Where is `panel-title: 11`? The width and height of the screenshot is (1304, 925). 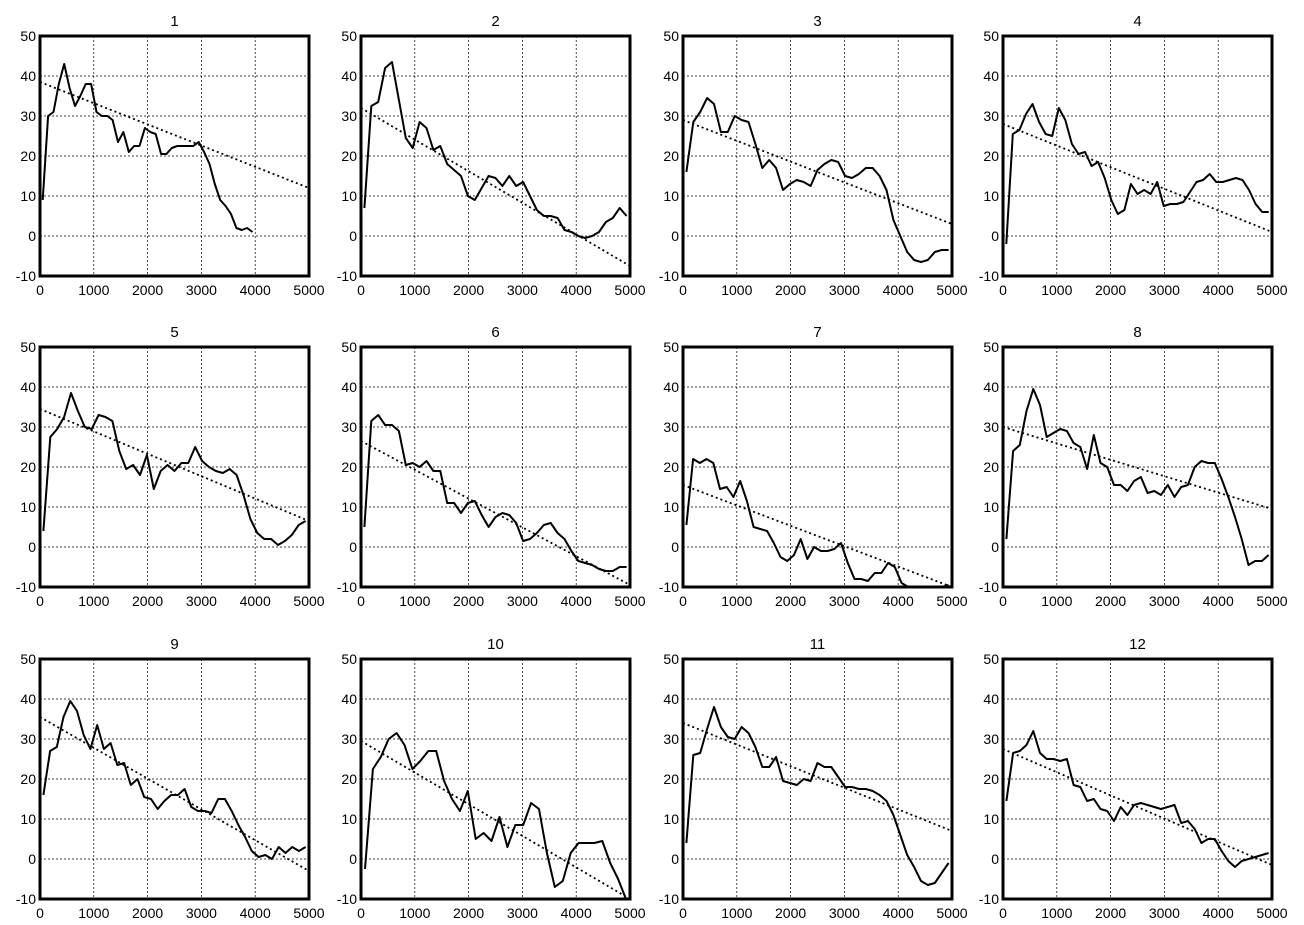
panel-title: 11 is located at coordinates (818, 644).